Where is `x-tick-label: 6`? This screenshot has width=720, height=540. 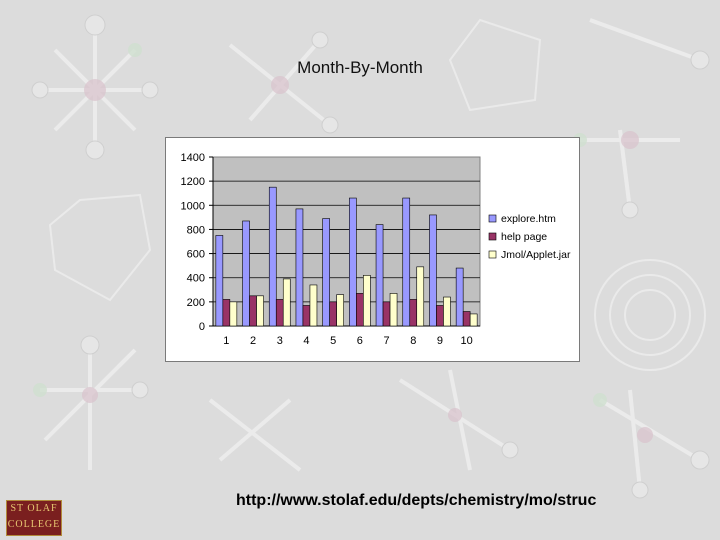 x-tick-label: 6 is located at coordinates (360, 341).